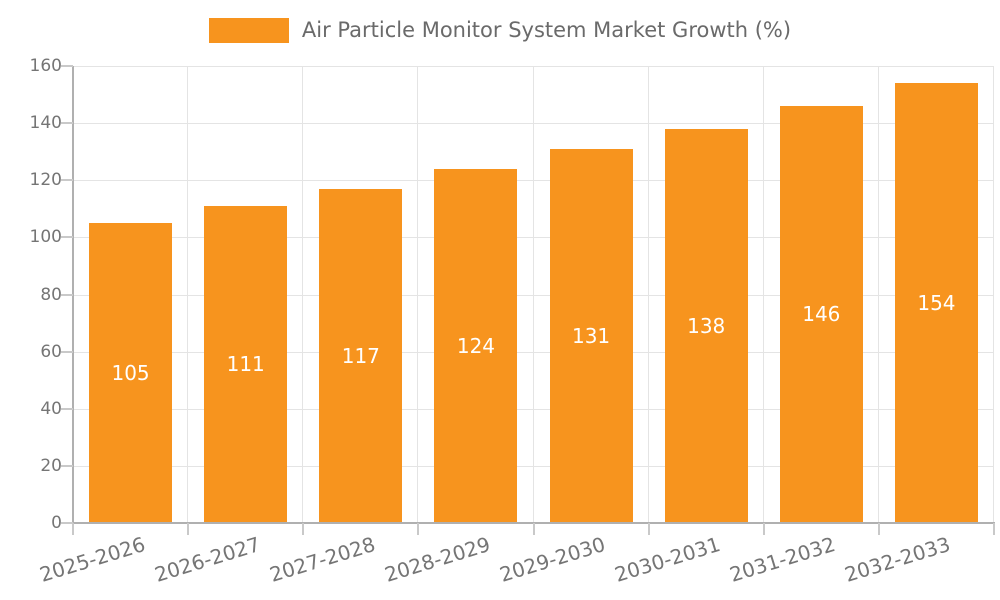 The image size is (1000, 600). Describe the element at coordinates (92, 559) in the screenshot. I see `x-tick-label: 2025-2026` at that location.